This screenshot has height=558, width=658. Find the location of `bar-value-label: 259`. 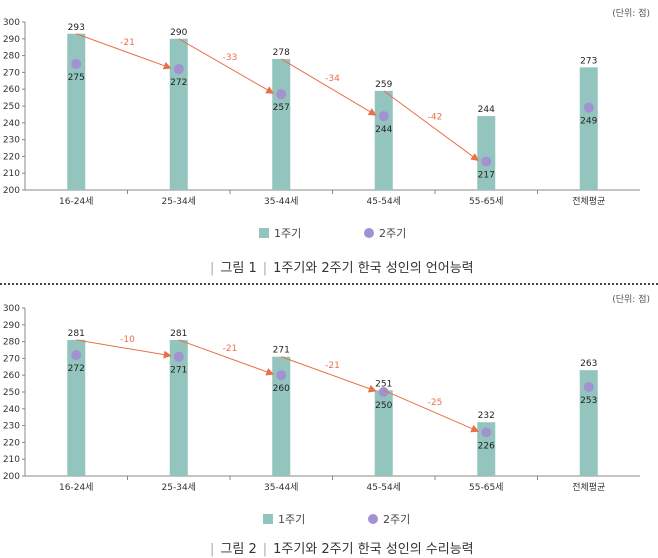

bar-value-label: 259 is located at coordinates (383, 85).